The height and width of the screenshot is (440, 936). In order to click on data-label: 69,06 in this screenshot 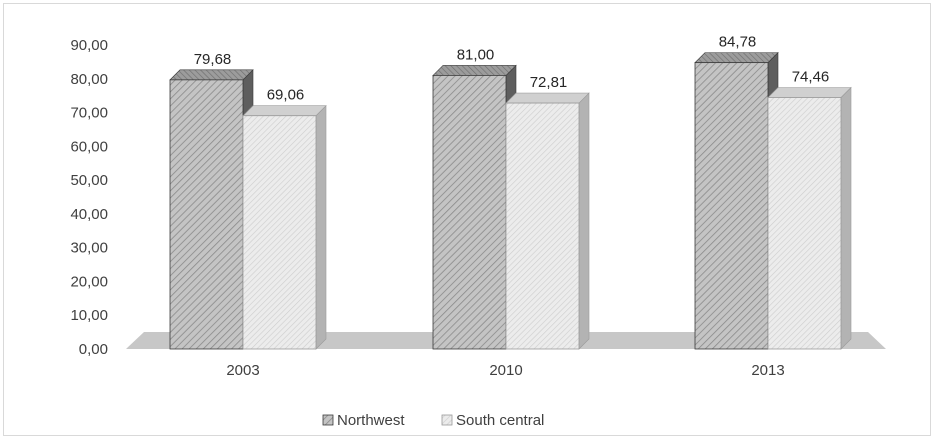, I will do `click(286, 95)`.